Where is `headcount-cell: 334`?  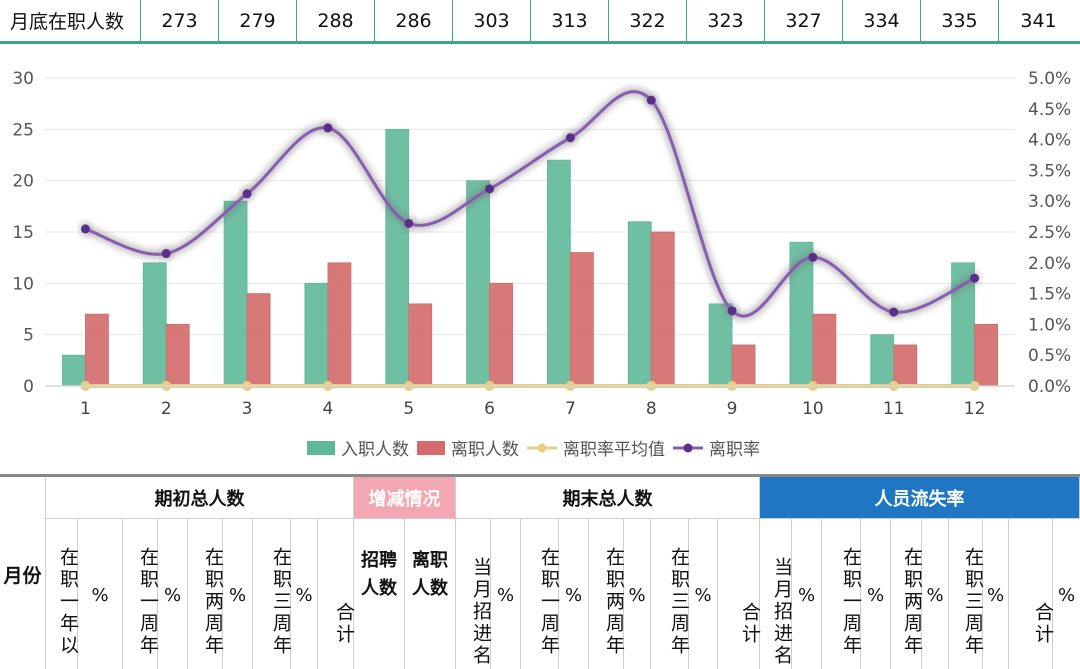
headcount-cell: 334 is located at coordinates (882, 20).